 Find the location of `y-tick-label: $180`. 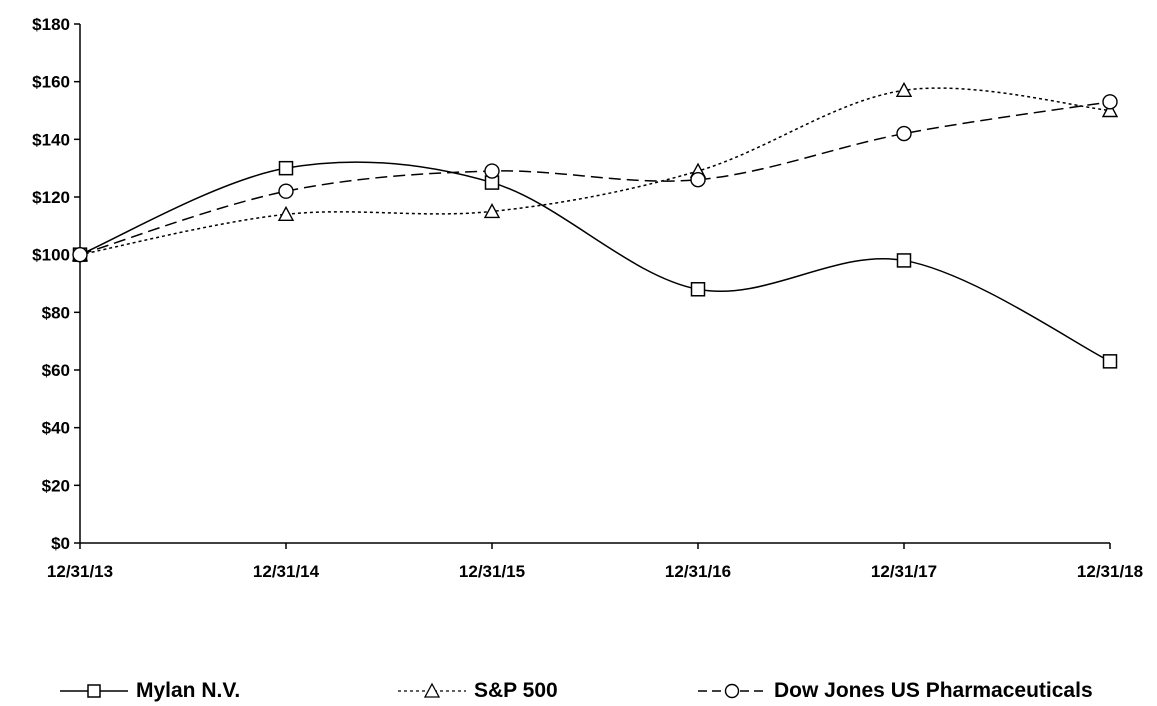

y-tick-label: $180 is located at coordinates (51, 24).